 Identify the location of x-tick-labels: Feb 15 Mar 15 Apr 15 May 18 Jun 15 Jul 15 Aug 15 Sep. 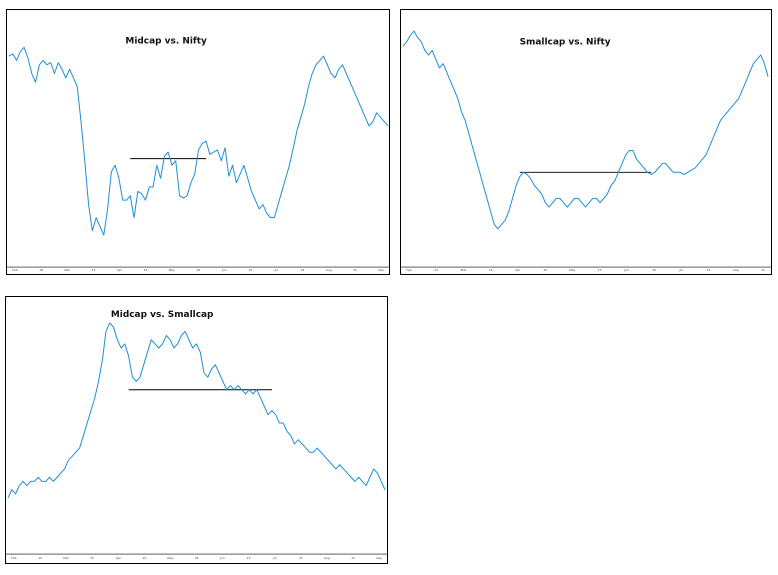
(196, 558).